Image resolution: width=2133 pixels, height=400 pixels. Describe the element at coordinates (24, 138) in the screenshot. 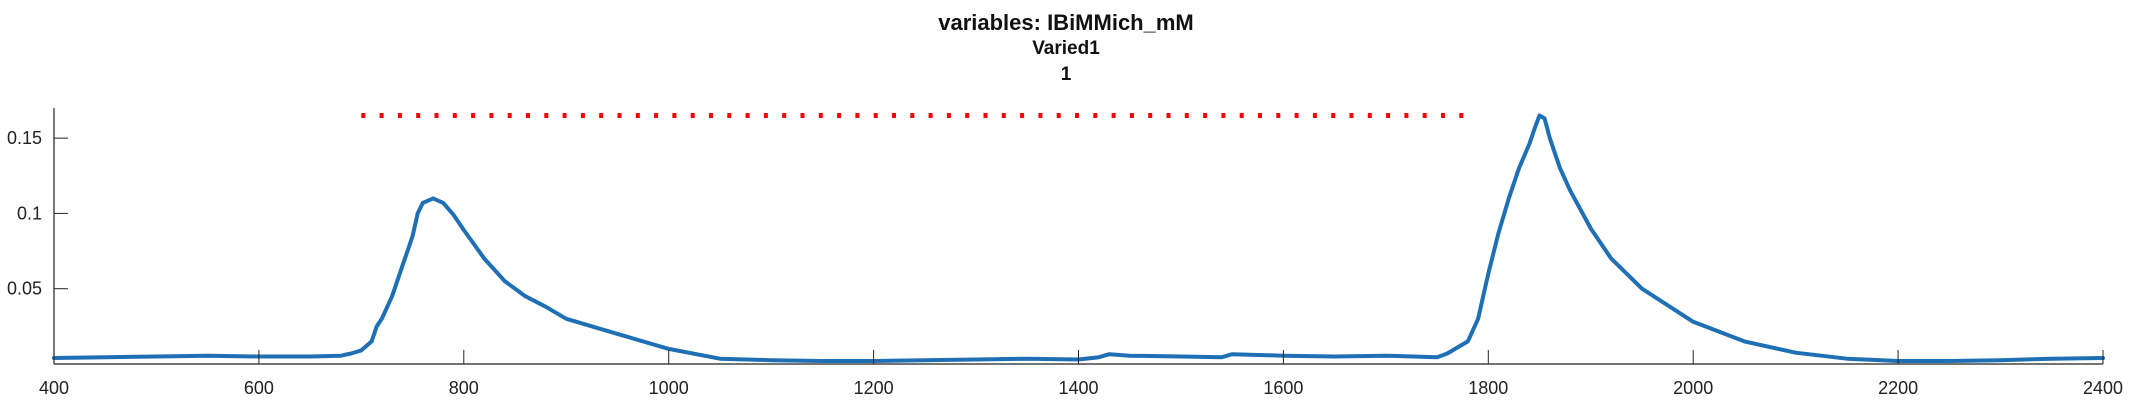

I see `y-tick-label: 0.15` at that location.